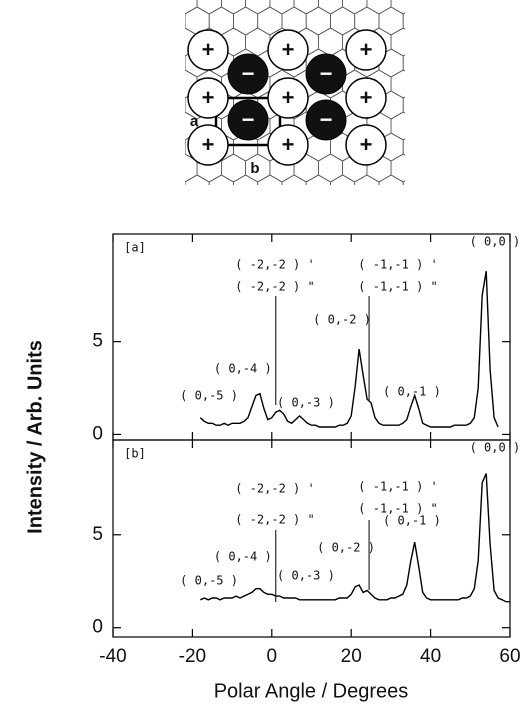 This screenshot has height=708, width=525. I want to click on y-tick-label: 5, so click(97, 341).